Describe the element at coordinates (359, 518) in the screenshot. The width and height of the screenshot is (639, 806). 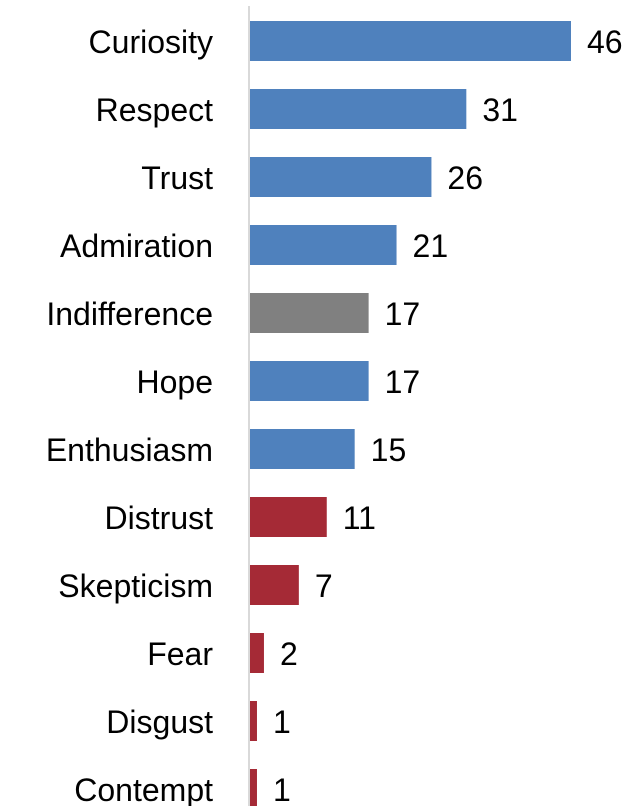
I see `value-label-distrust: 11` at that location.